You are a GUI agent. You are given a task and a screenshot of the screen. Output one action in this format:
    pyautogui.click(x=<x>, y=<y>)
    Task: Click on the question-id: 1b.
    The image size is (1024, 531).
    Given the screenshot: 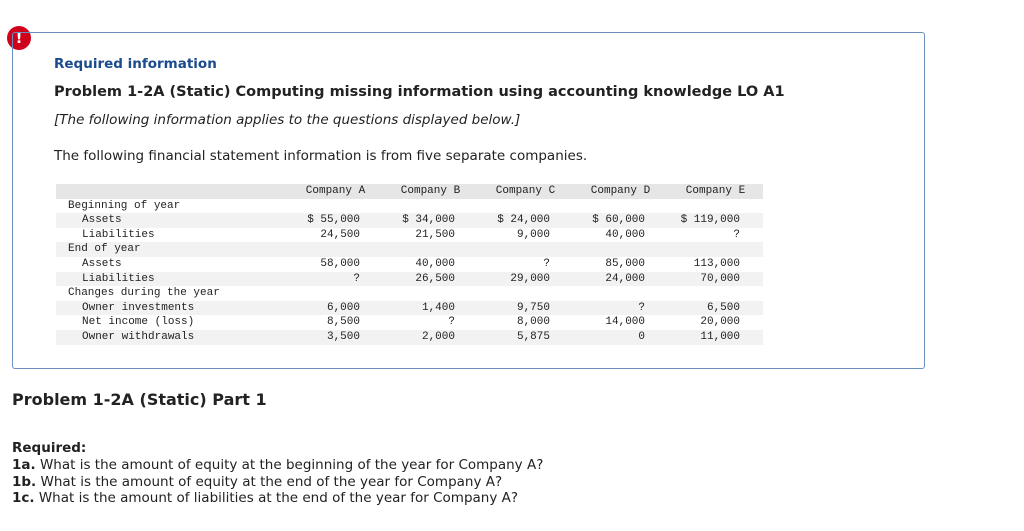 What is the action you would take?
    pyautogui.click(x=24, y=481)
    